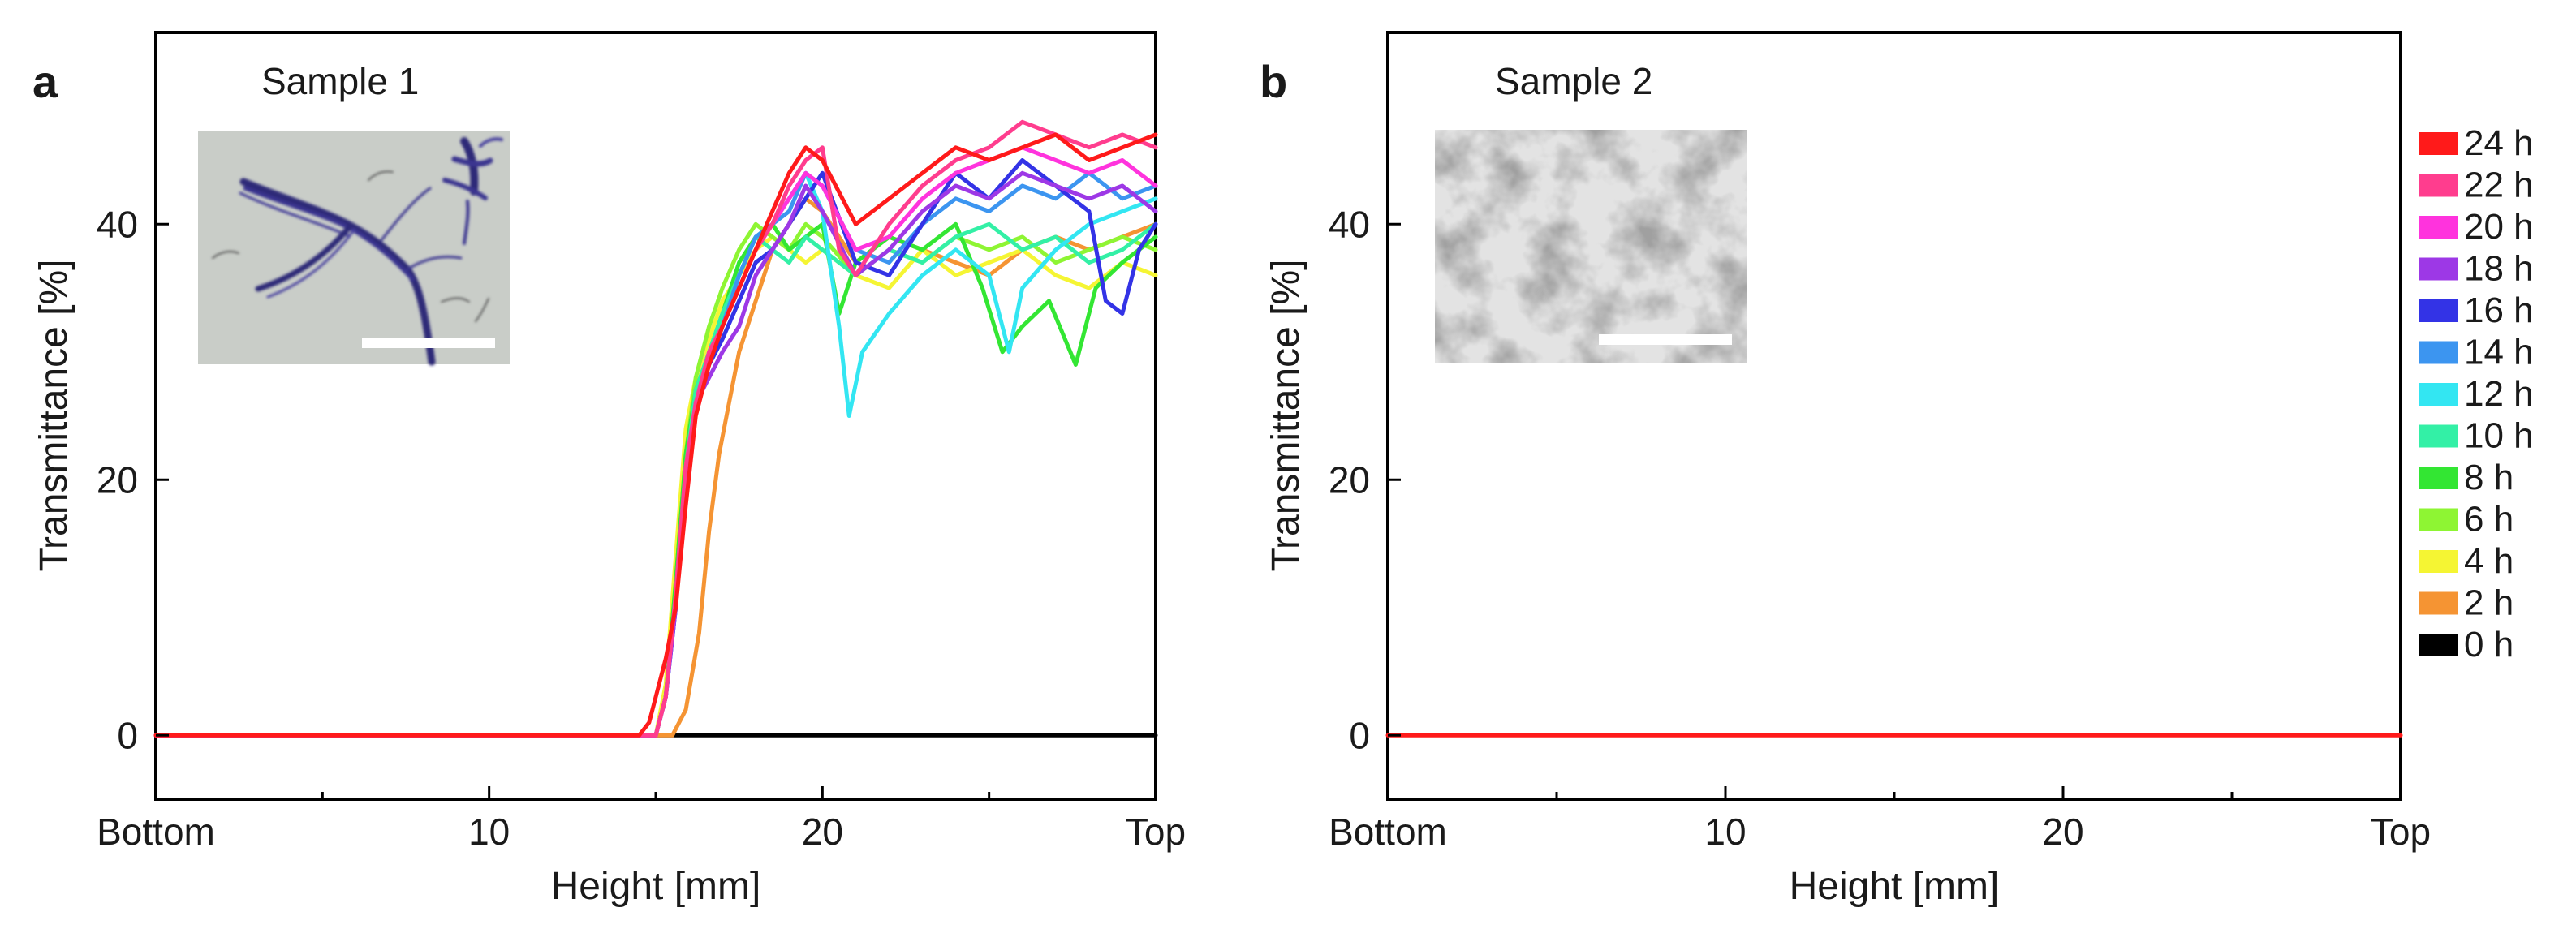 The image size is (2576, 929). What do you see at coordinates (642, 819) in the screenshot?
I see `x-ticks-a: Bottom 10 20 Top` at bounding box center [642, 819].